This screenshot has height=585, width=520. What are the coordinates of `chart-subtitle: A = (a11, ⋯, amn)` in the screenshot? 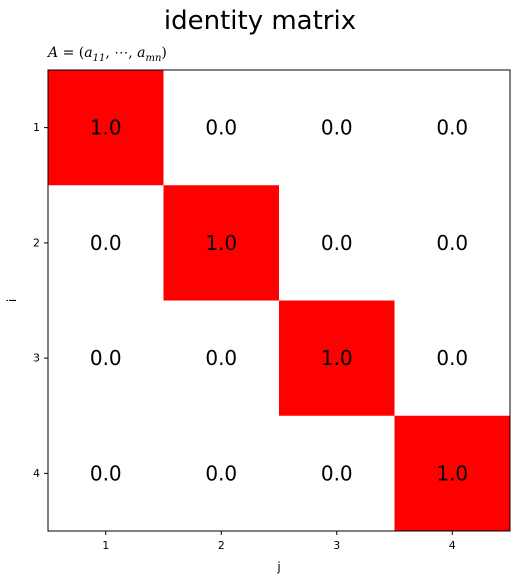 It's located at (107, 54).